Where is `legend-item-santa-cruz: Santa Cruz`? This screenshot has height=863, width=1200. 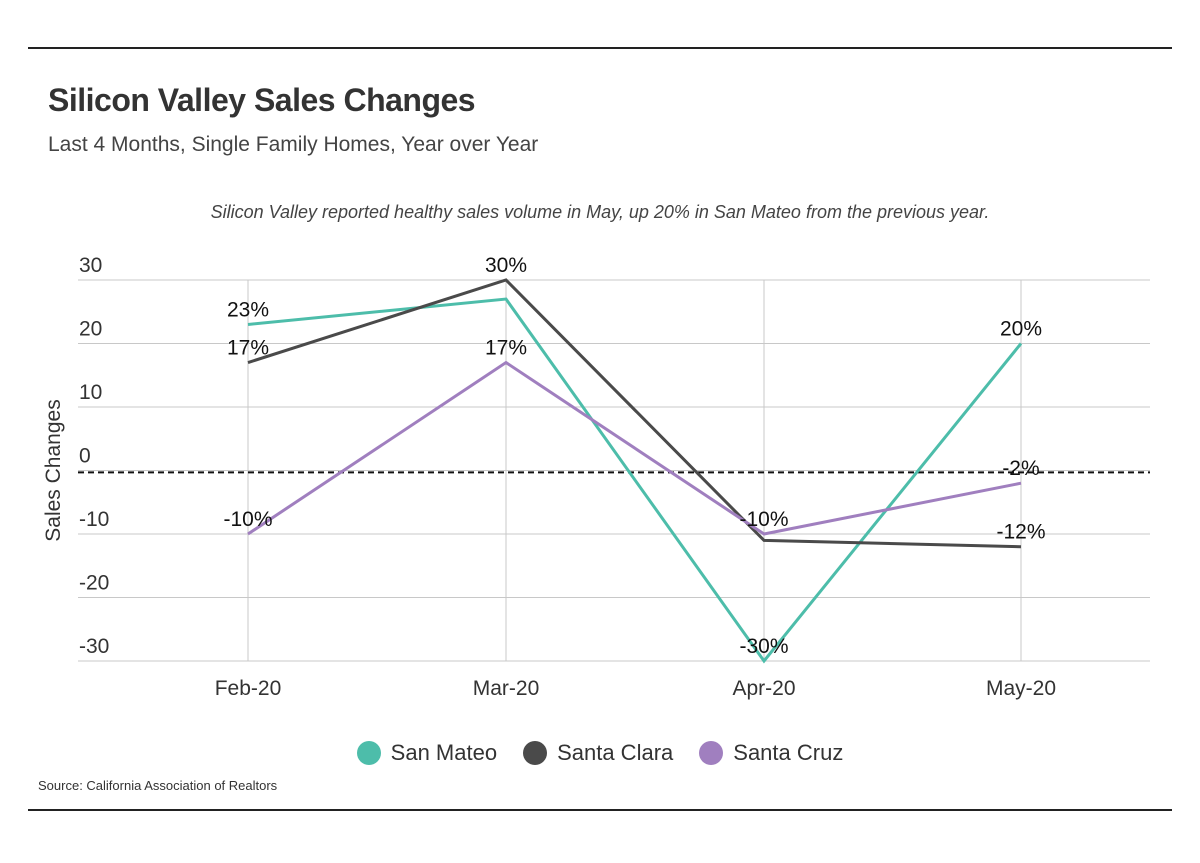
legend-item-santa-cruz: Santa Cruz is located at coordinates (771, 753).